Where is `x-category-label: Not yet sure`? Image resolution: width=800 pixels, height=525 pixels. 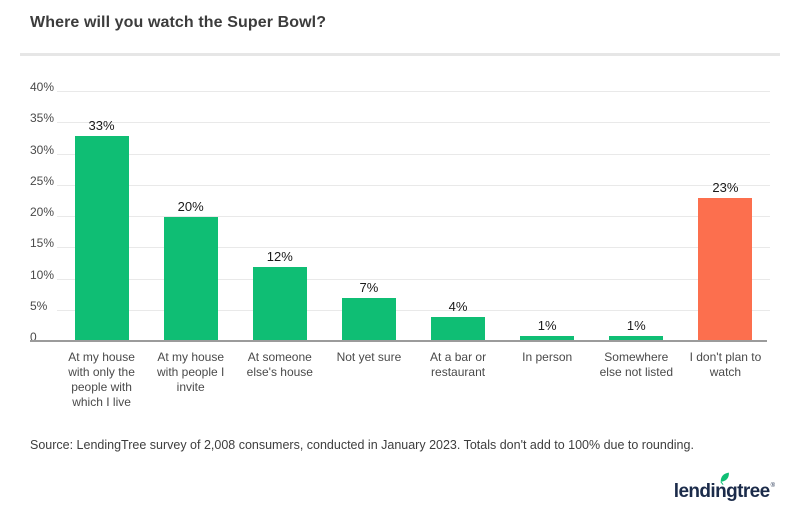
x-category-label: Not yet sure is located at coordinates (369, 357).